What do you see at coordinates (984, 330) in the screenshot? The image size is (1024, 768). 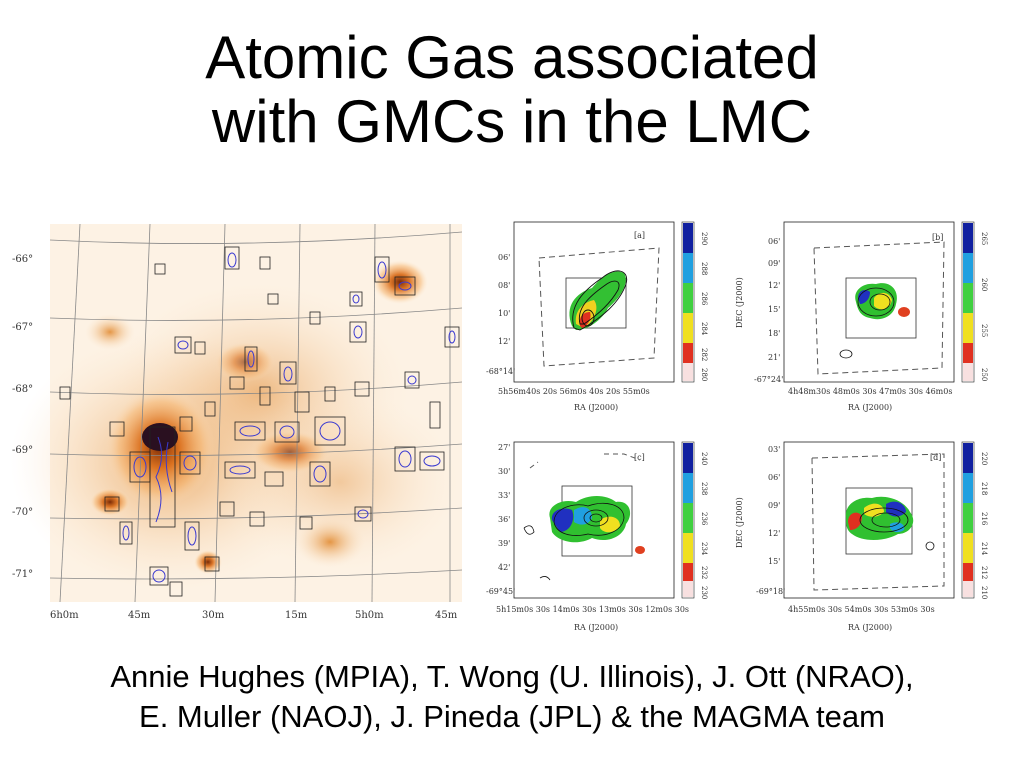 I see `panel-b-cbar-3: 255` at bounding box center [984, 330].